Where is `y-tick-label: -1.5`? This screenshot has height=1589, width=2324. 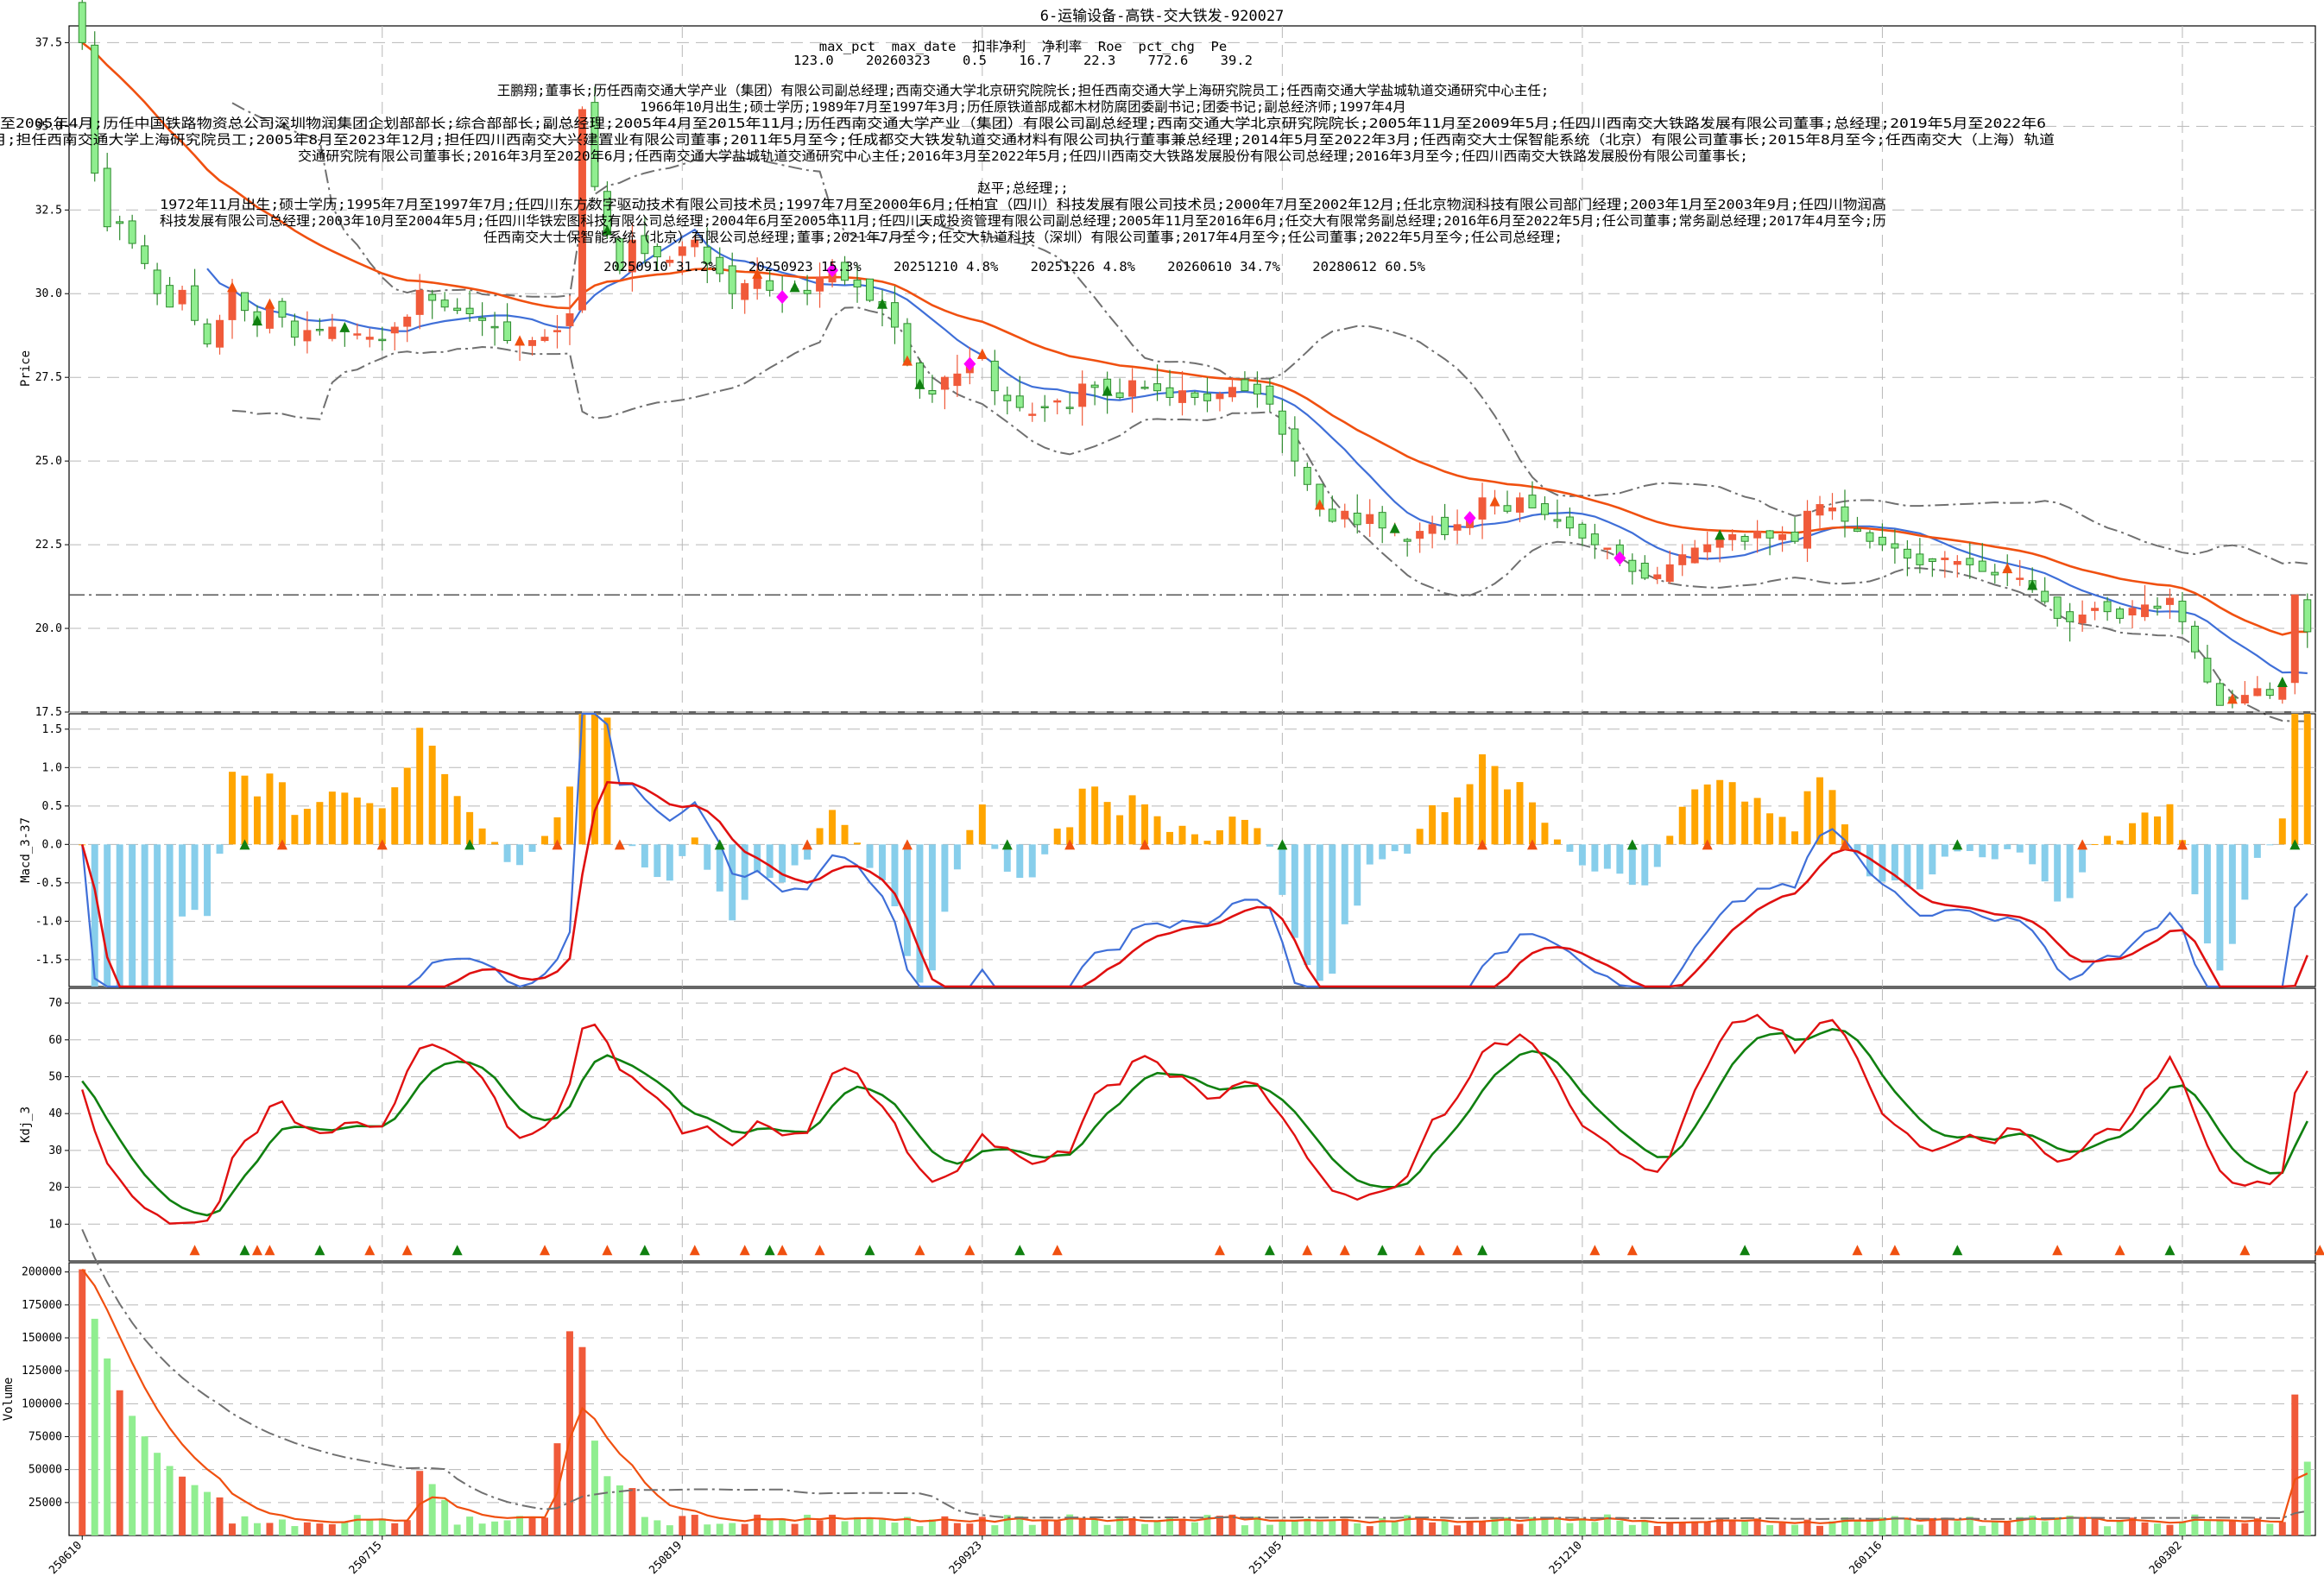 y-tick-label: -1.5 is located at coordinates (49, 960).